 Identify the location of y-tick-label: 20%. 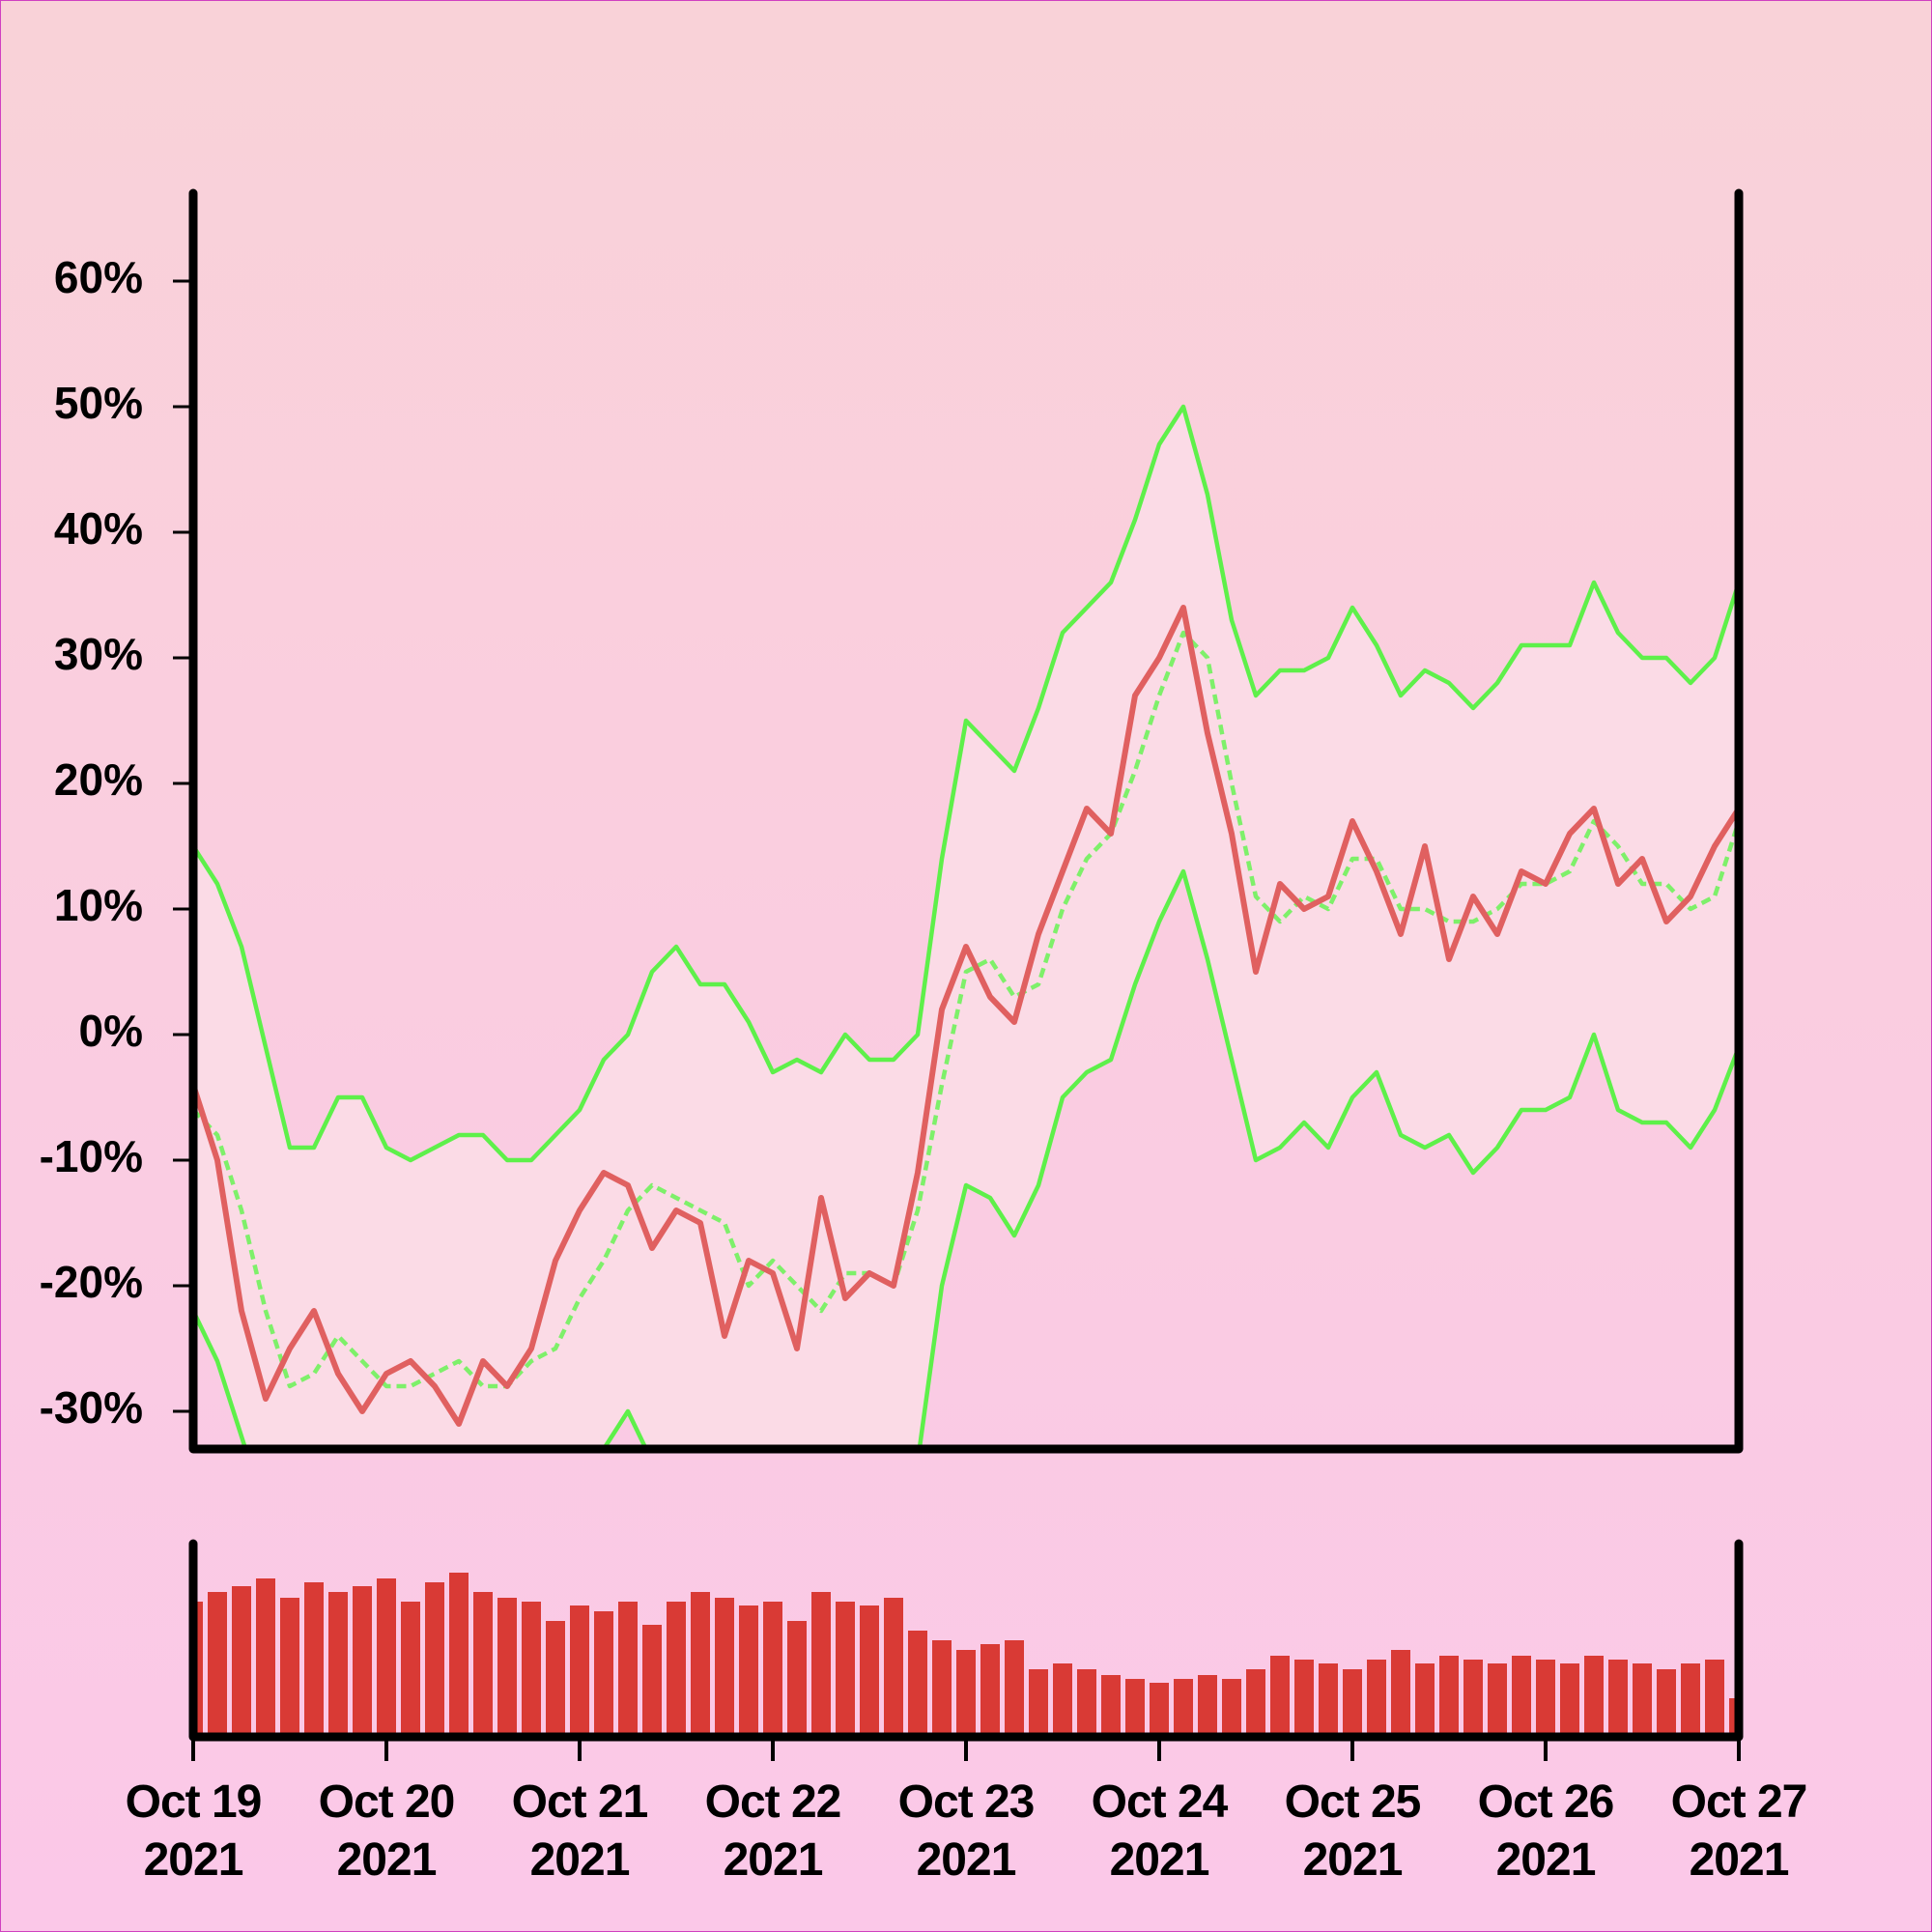
(98, 779).